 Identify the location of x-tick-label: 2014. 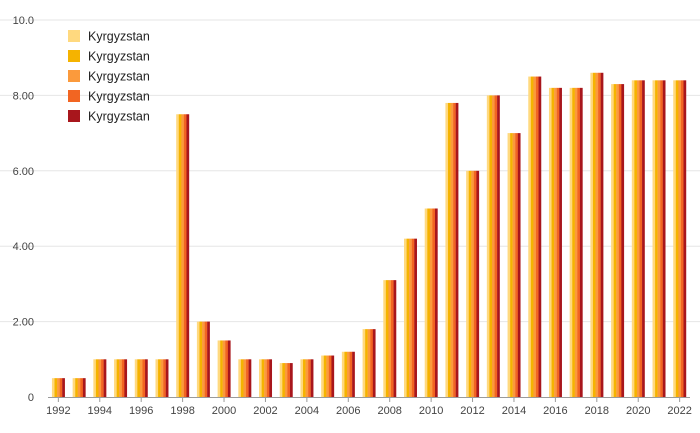
(514, 411).